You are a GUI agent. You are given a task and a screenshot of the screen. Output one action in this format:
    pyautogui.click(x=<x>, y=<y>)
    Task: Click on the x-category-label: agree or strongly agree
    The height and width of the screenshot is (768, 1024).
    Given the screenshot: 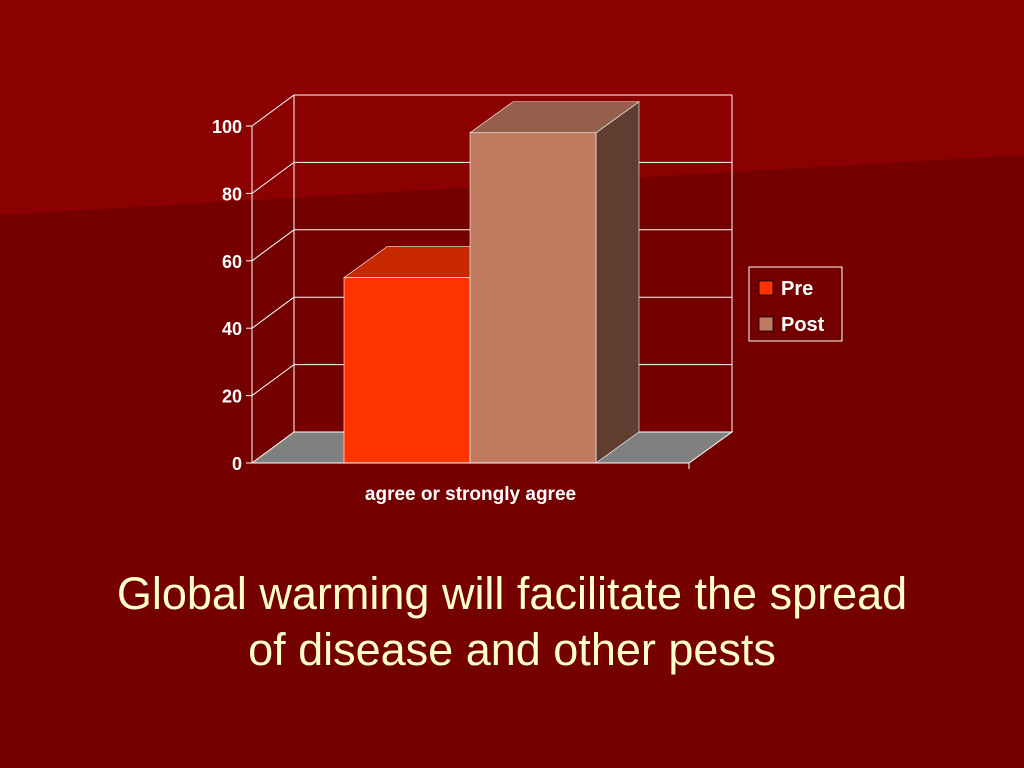 What is the action you would take?
    pyautogui.click(x=470, y=494)
    